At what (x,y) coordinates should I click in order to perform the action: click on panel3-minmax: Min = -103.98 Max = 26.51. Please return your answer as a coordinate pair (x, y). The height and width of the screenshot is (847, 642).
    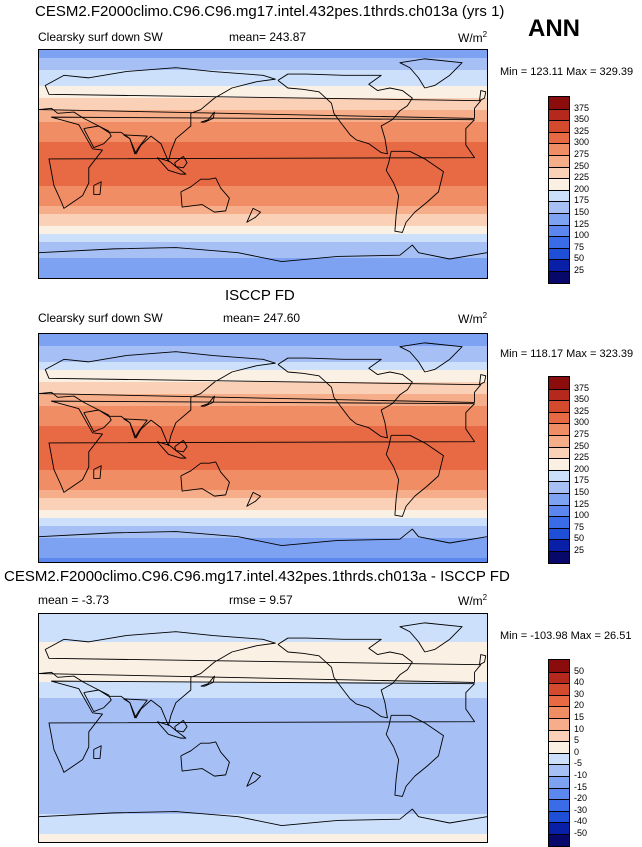
    Looking at the image, I should click on (566, 636).